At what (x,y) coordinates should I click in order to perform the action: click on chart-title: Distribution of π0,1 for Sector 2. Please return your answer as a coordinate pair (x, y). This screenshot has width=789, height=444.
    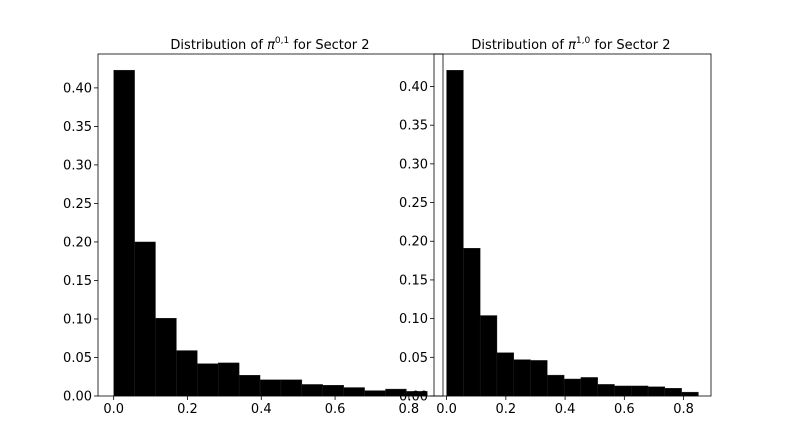
    Looking at the image, I should click on (269, 44).